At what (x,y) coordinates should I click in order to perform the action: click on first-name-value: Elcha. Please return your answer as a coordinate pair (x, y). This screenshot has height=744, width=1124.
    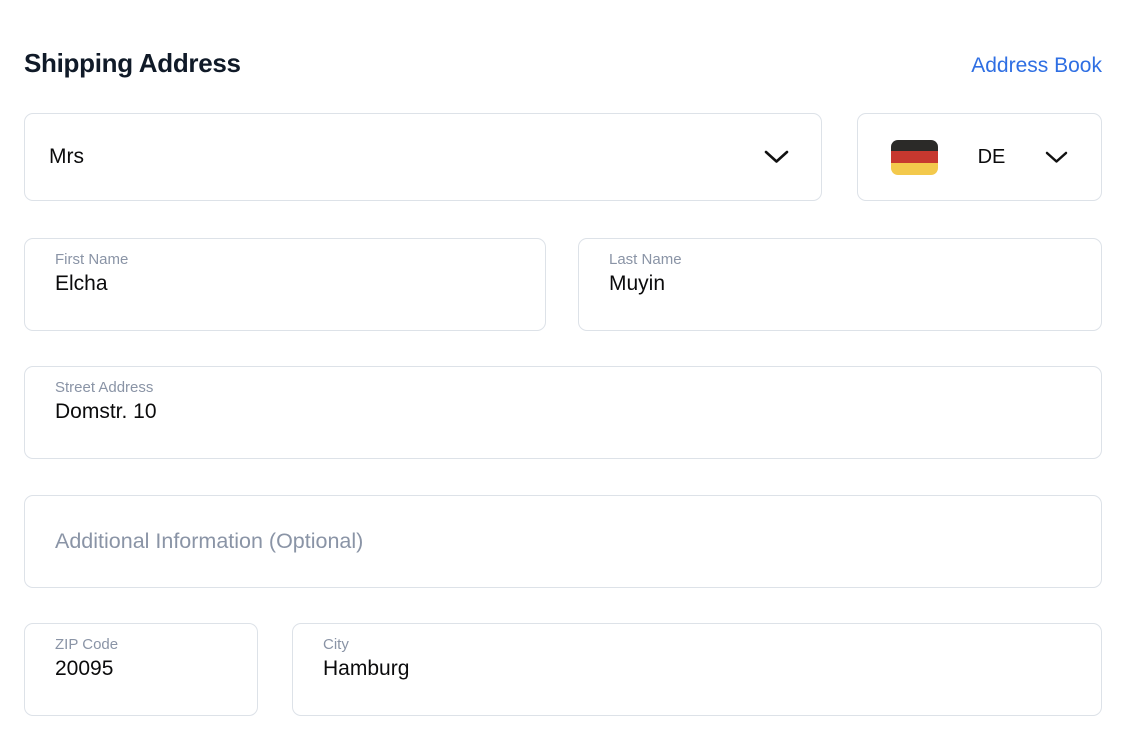
    Looking at the image, I should click on (81, 283).